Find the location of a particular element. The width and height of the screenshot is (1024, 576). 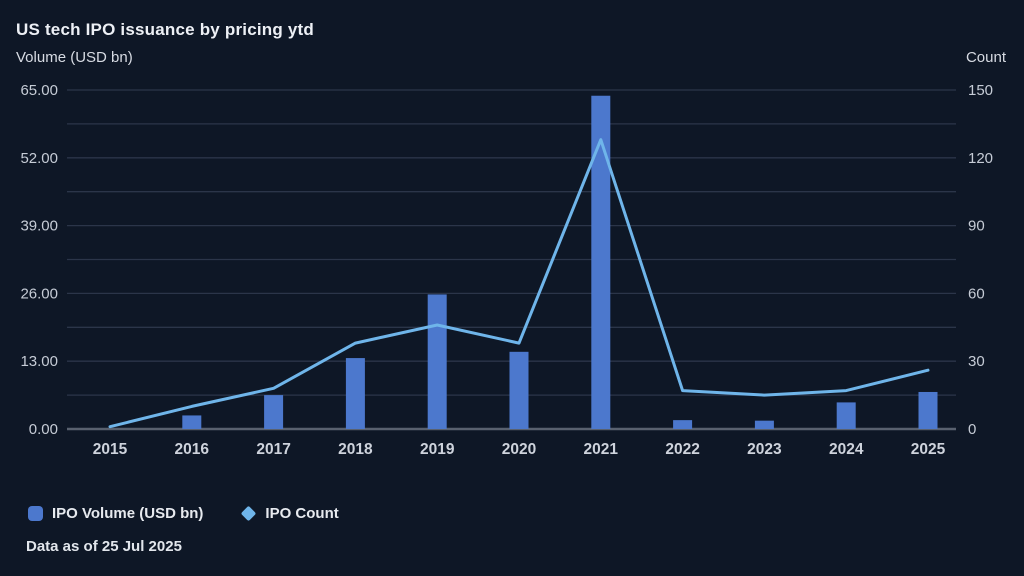

left-axis-tick-label: 26.00 is located at coordinates (39, 293).